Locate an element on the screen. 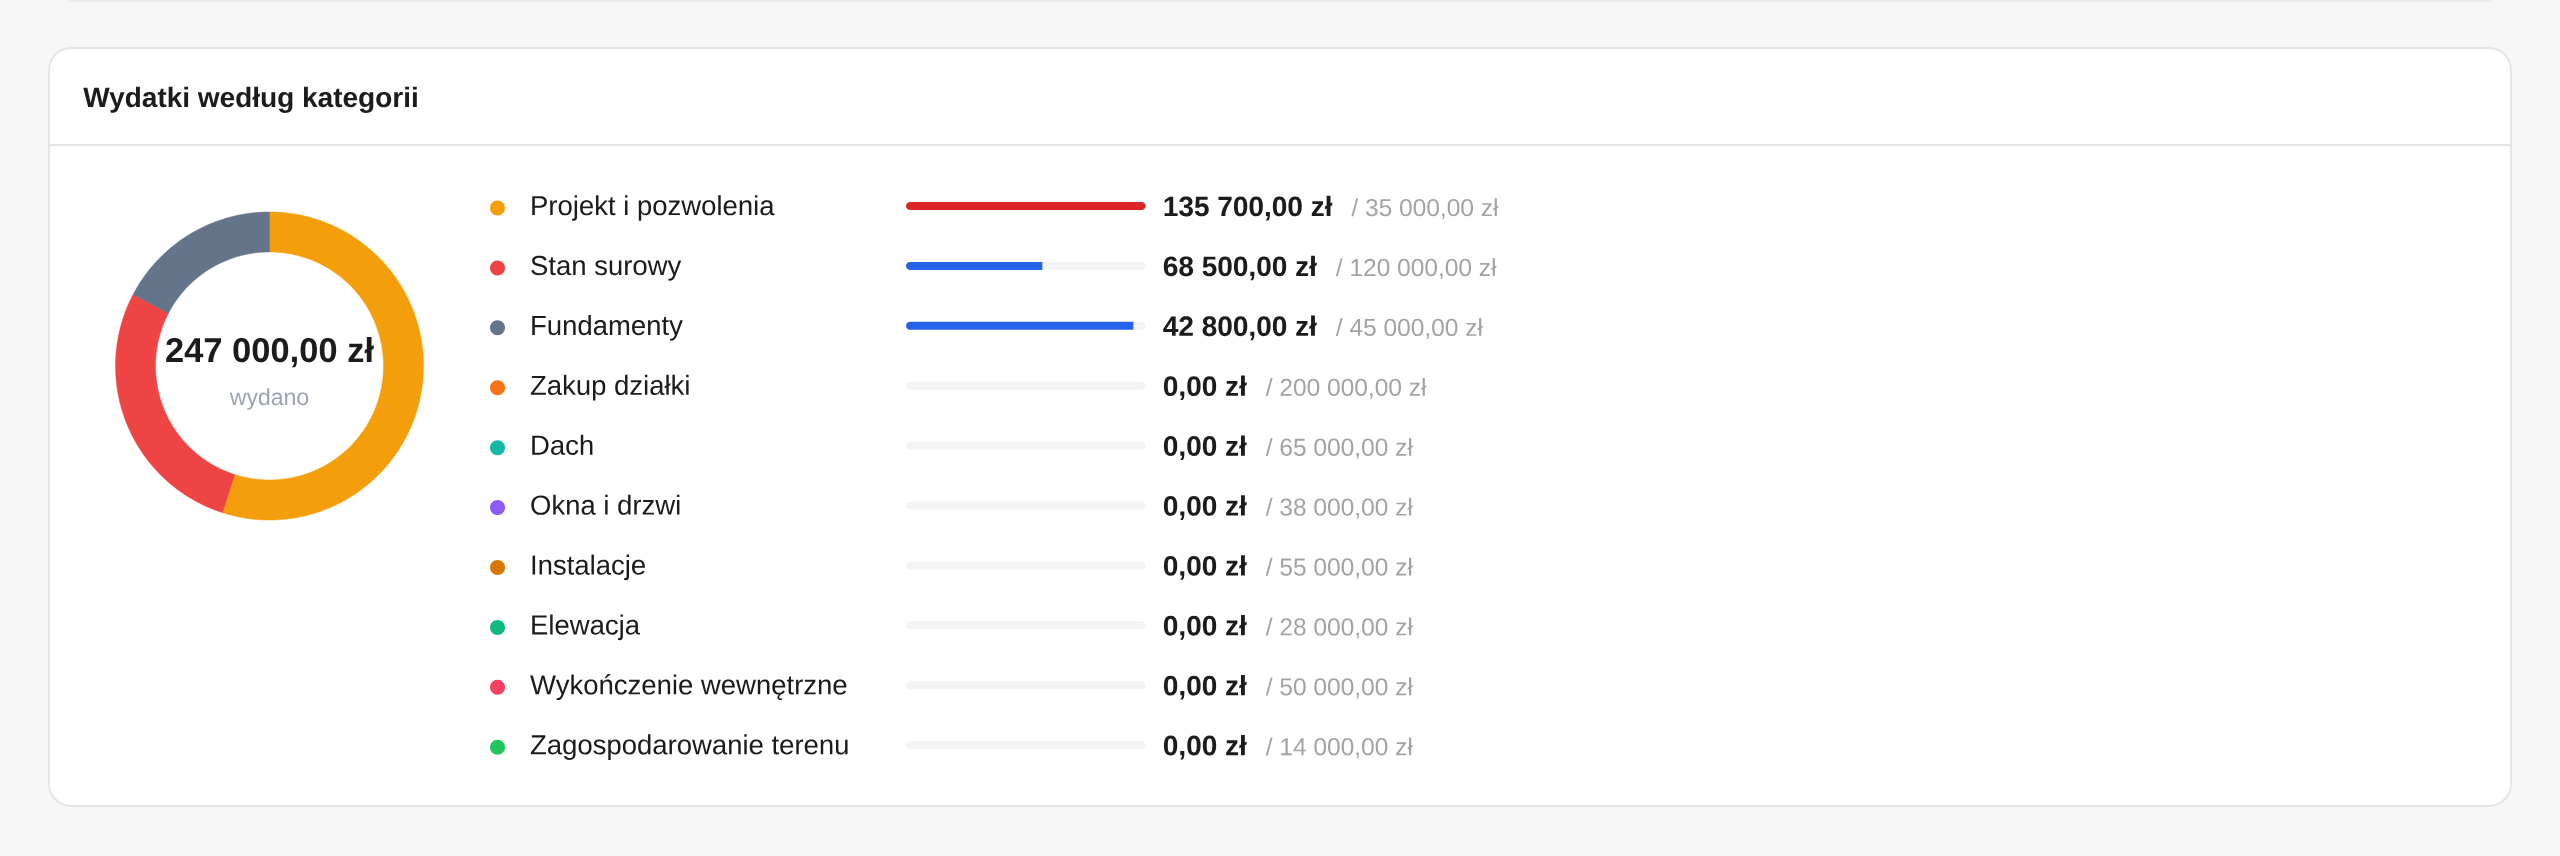 This screenshot has height=856, width=2560. text: 247 000,00 zł is located at coordinates (270, 352).